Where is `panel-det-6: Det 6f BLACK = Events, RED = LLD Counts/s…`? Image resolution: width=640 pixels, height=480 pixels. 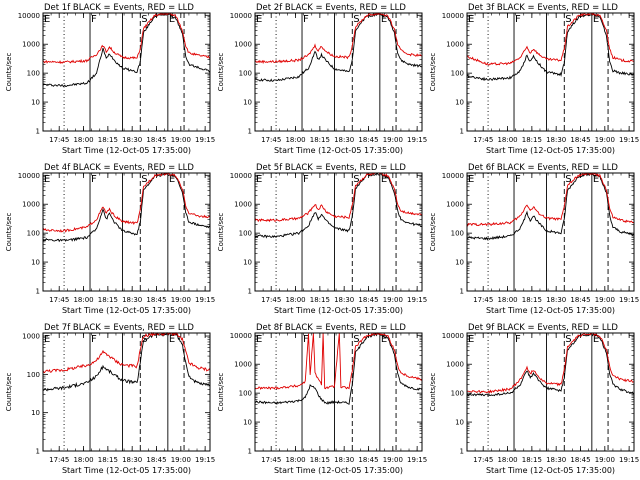 panel-det-6: Det 6f BLACK = Events, RED = LLD Counts/s… is located at coordinates (534, 239).